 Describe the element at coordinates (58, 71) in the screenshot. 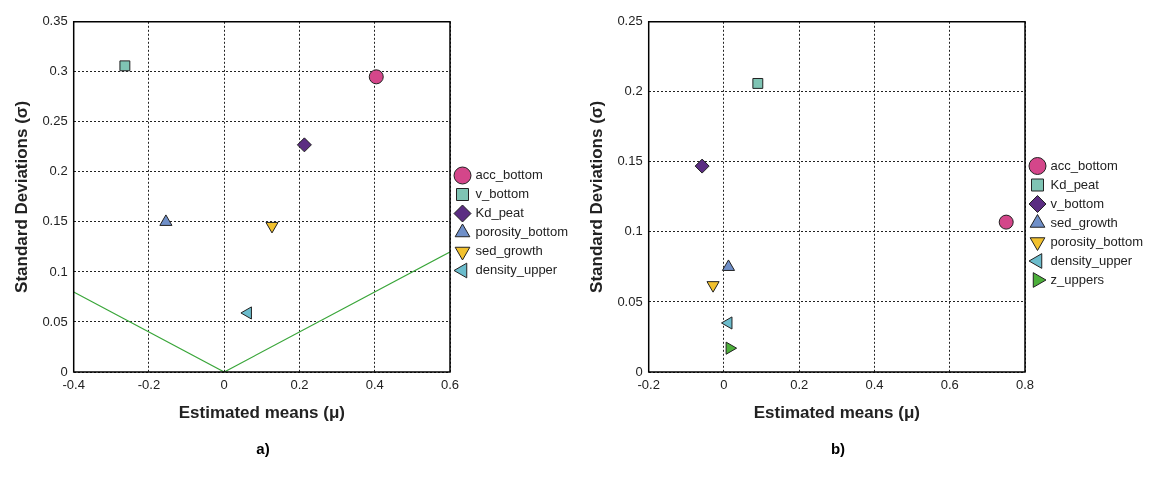

I see `y-tick-label: 0.3` at that location.